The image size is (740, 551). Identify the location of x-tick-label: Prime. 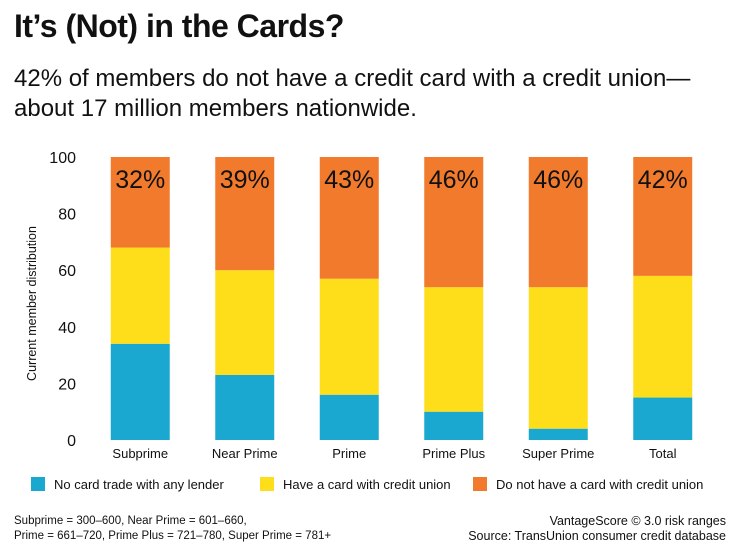
(349, 453).